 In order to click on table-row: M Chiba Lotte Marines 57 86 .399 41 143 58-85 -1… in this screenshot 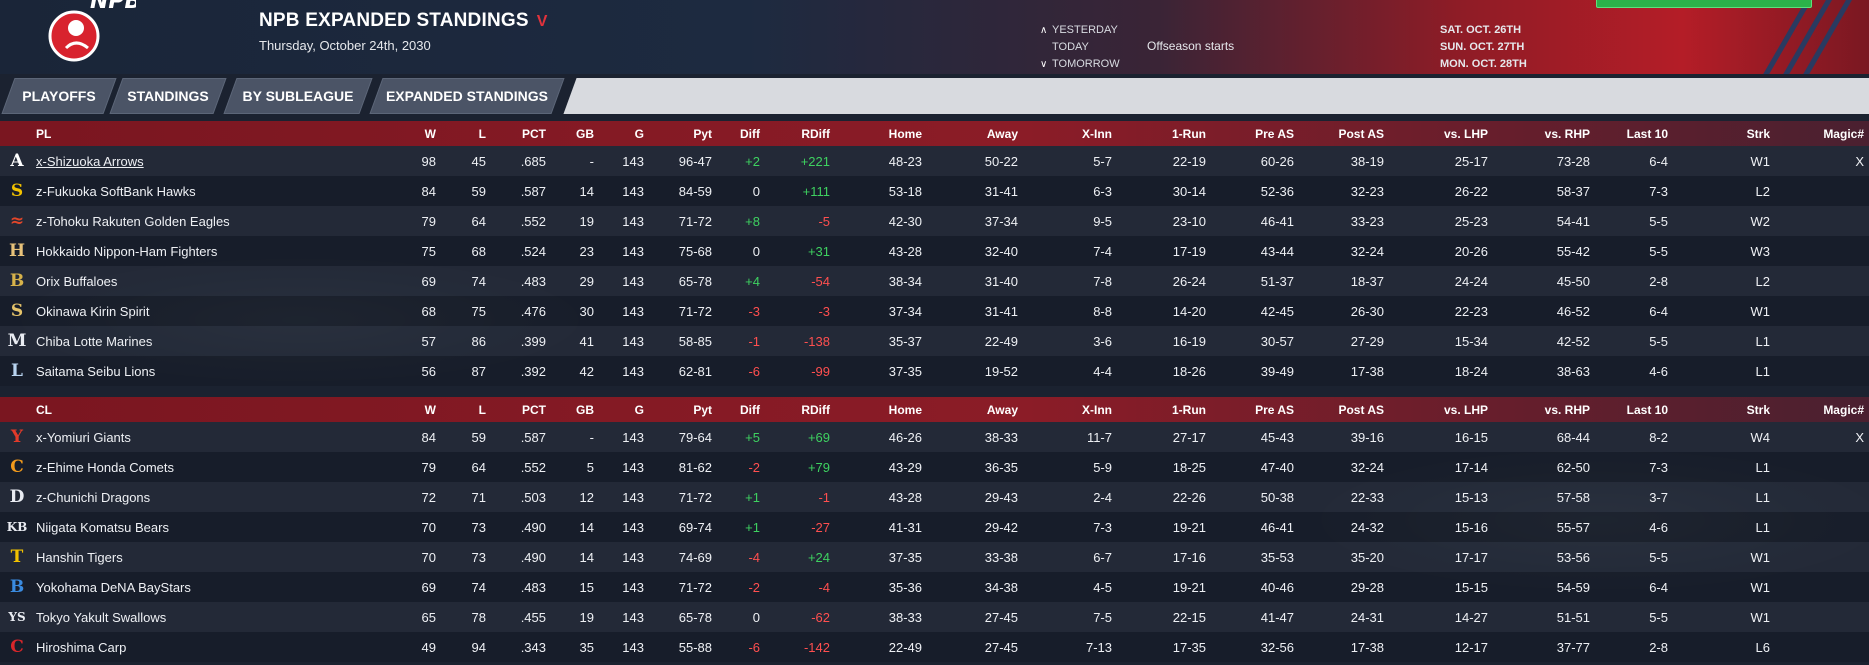, I will do `click(934, 341)`.